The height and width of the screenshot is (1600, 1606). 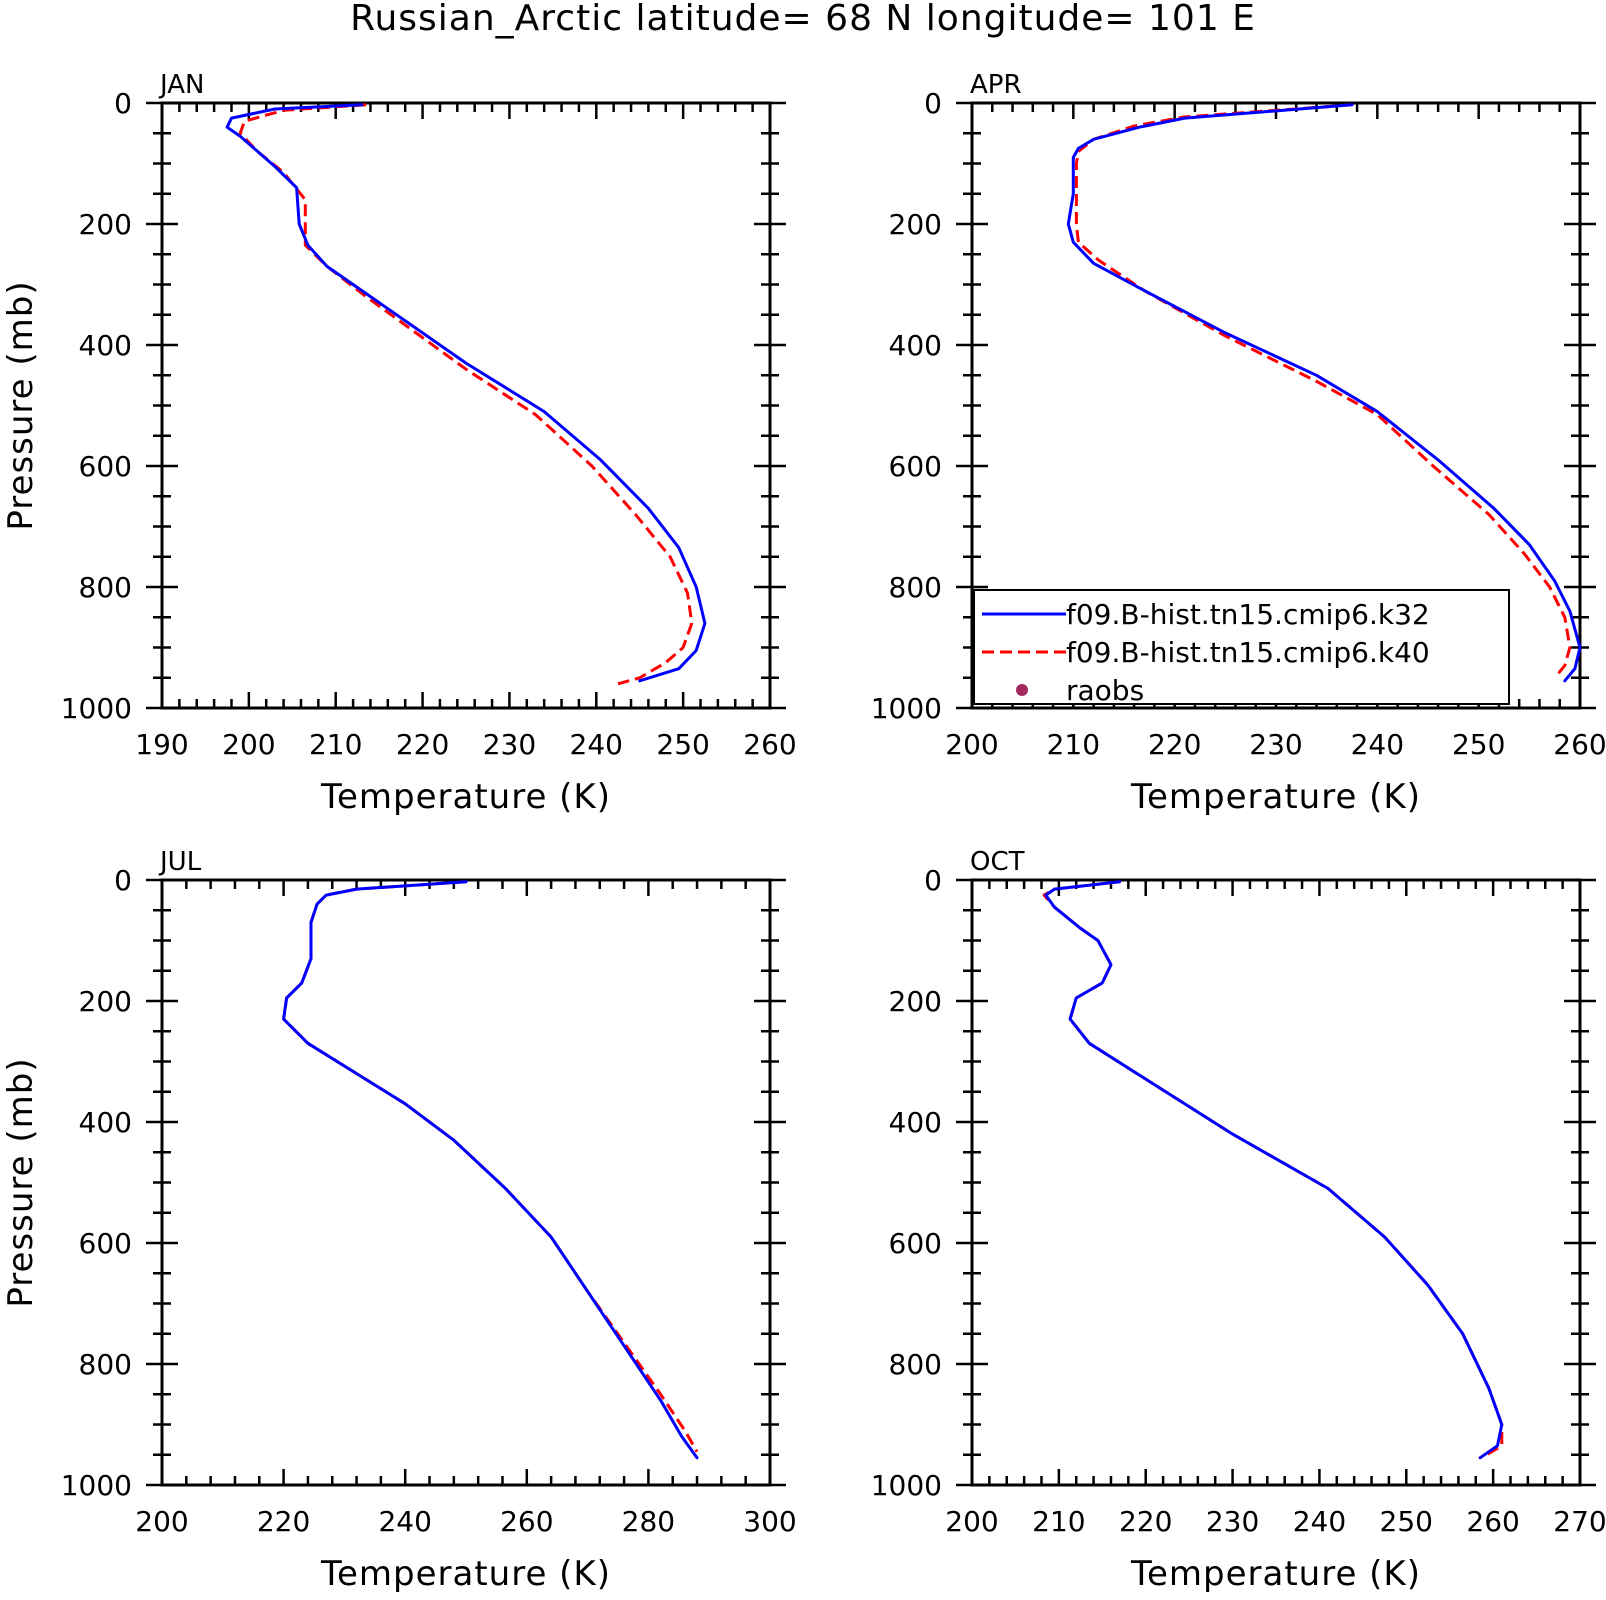 I want to click on x-tick-label: 270, so click(x=1579, y=1521).